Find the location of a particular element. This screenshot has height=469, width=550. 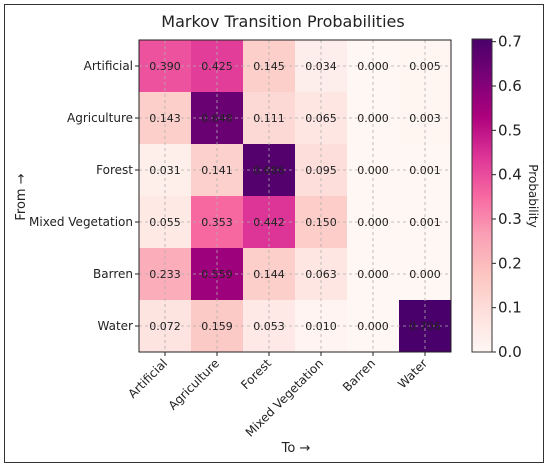

chart-title: Markov Transition Probabilities is located at coordinates (282, 21).